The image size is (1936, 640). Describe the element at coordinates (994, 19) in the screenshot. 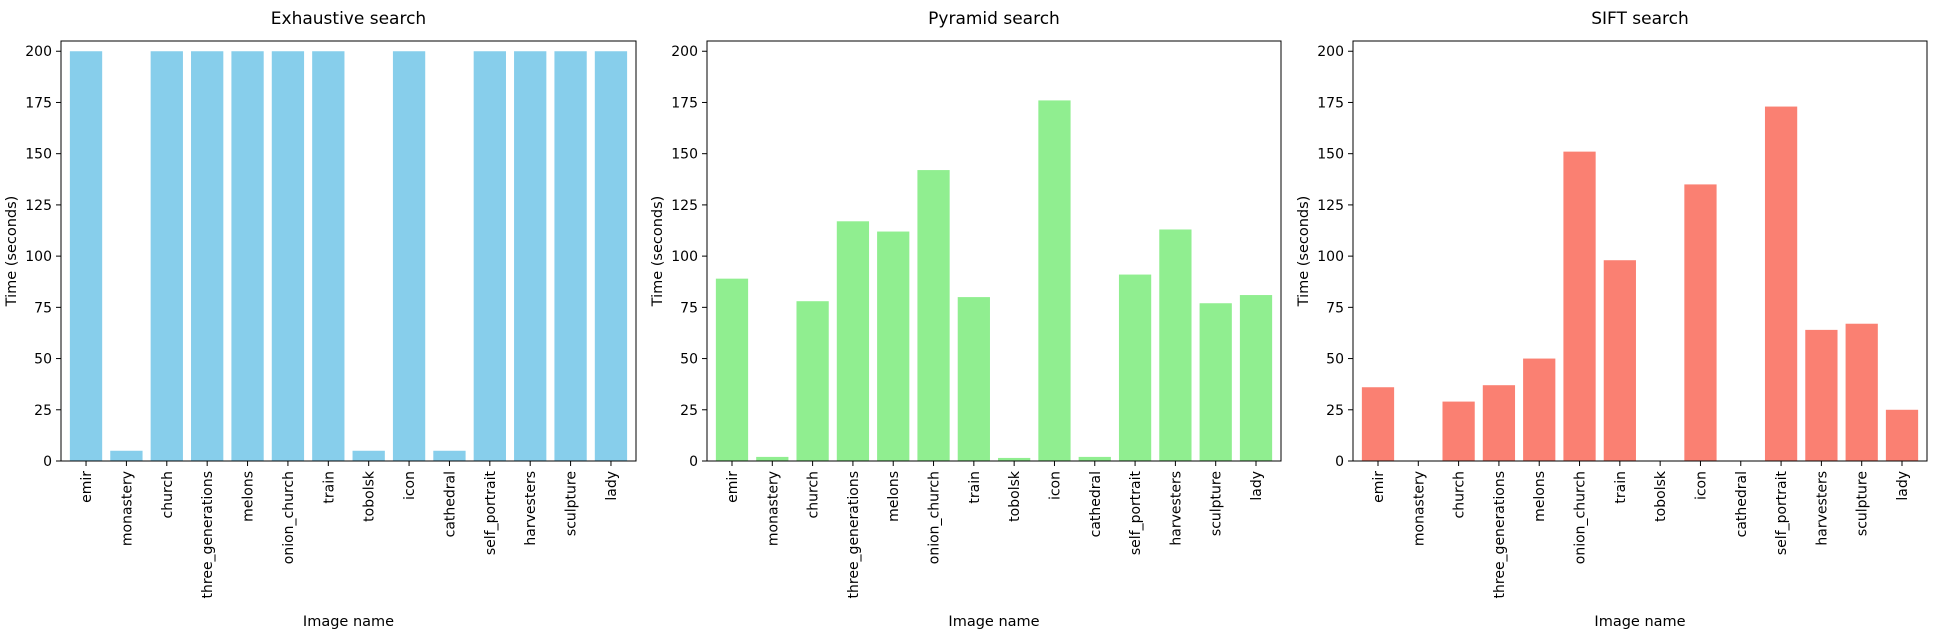

I see `chart-title: Pyramid search` at that location.